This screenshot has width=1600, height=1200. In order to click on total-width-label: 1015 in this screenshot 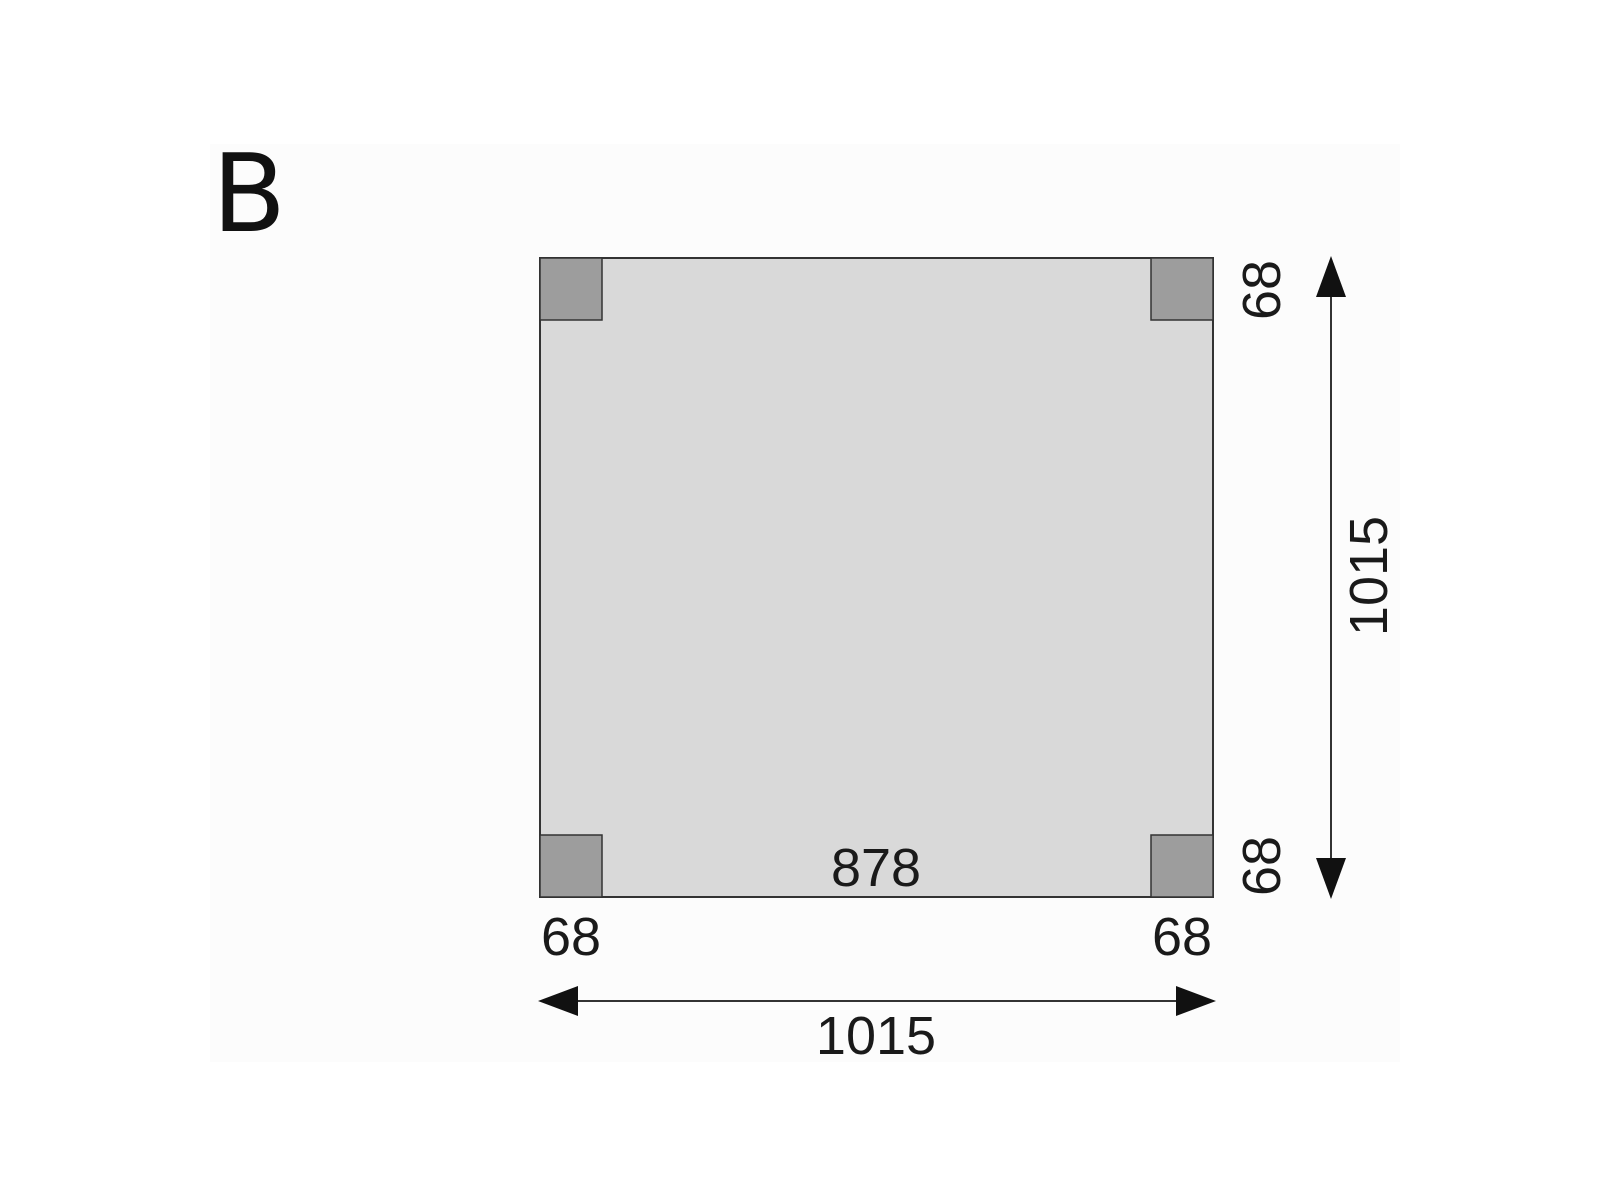, I will do `click(876, 1036)`.